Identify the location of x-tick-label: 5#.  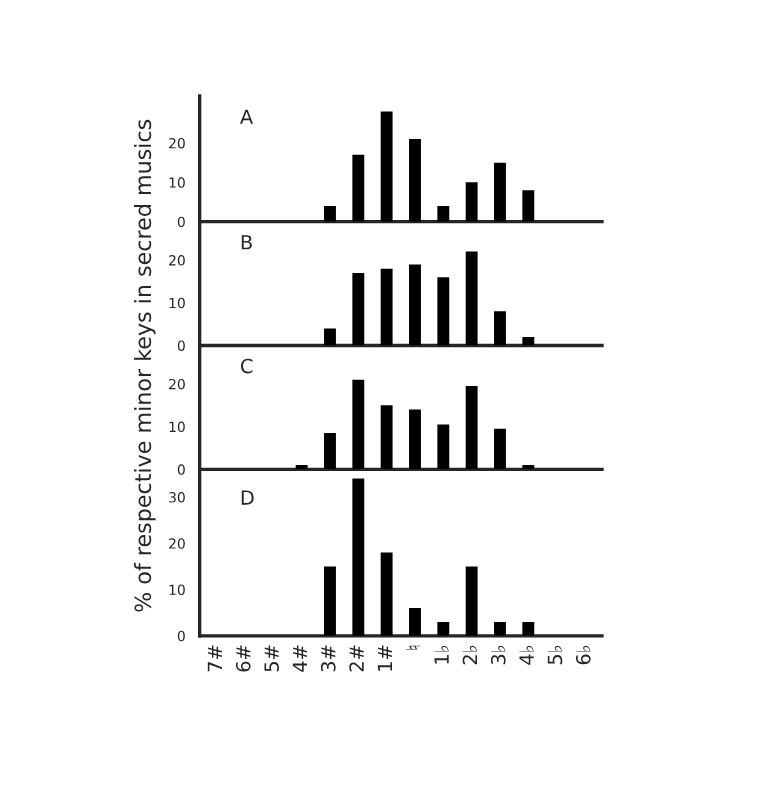
(271, 658).